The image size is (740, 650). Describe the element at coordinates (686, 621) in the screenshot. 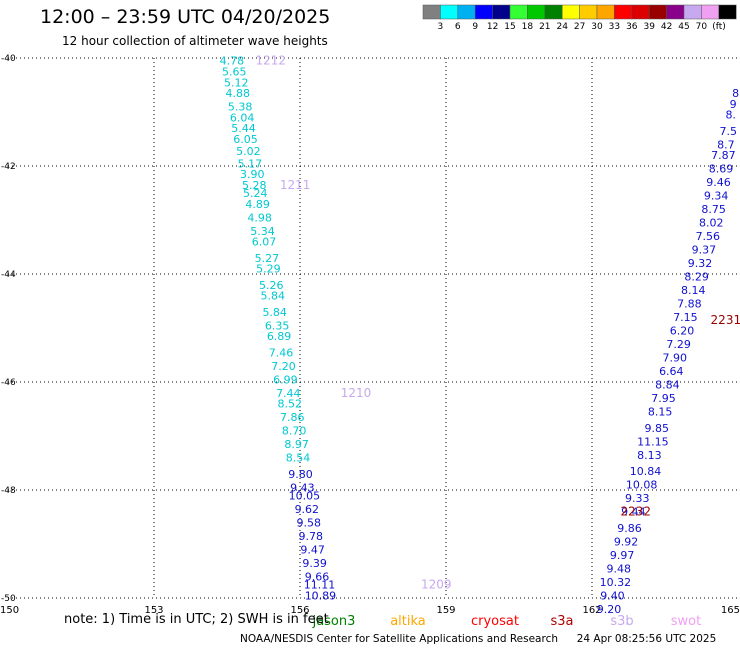

I see `mission-label-swot: swot` at that location.